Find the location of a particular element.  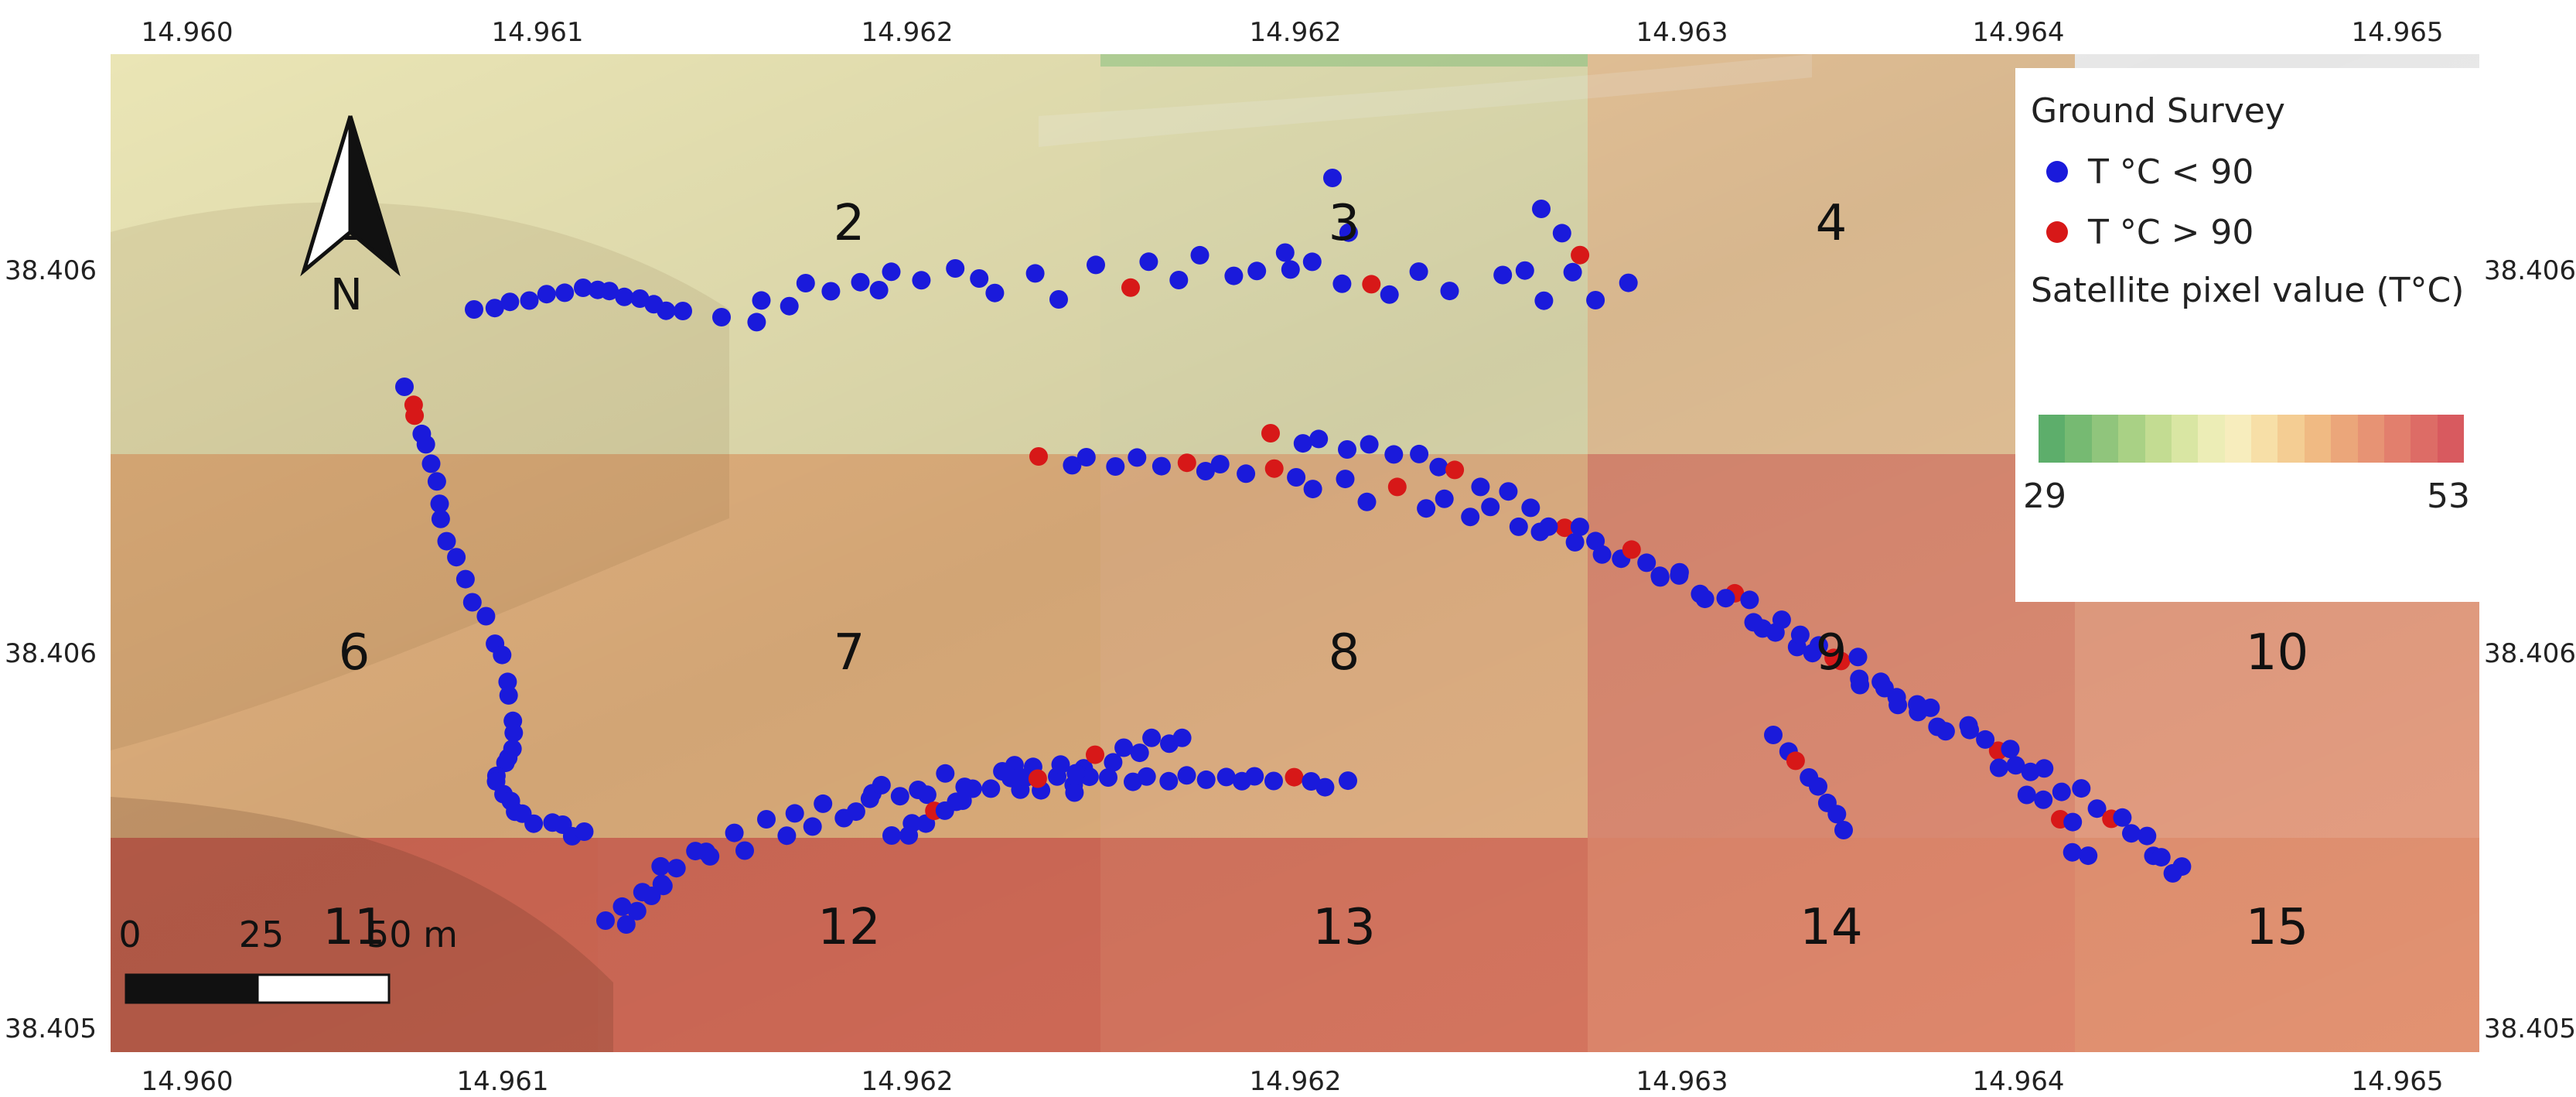

cell-label-11: 11 is located at coordinates (353, 927).